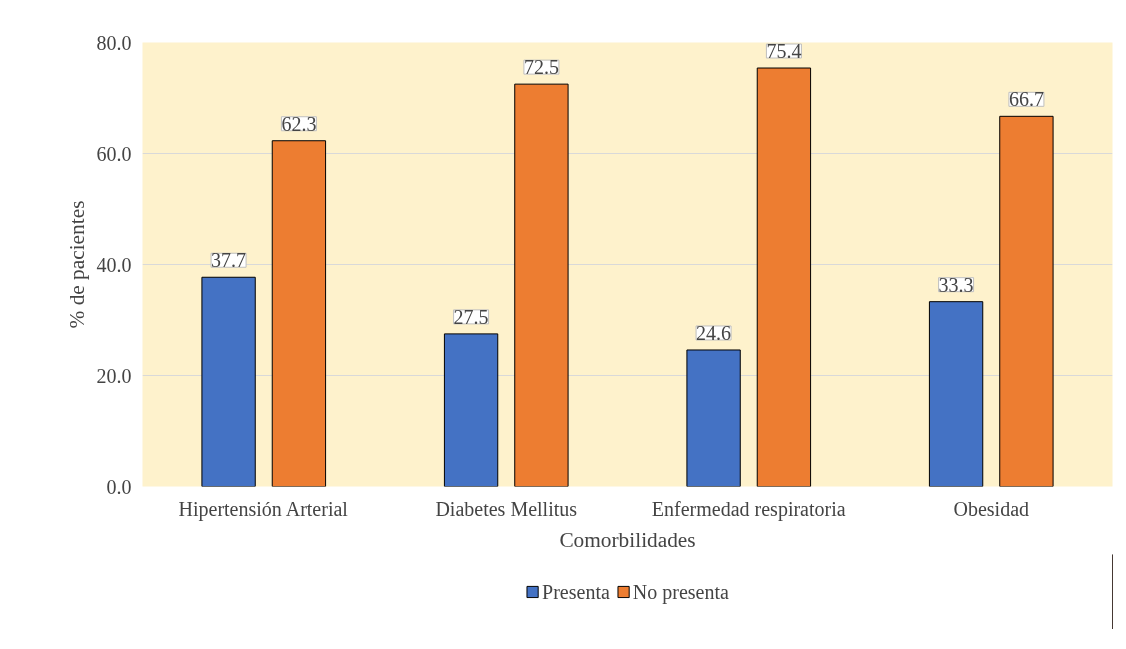 This screenshot has width=1126, height=649. I want to click on data-label: 66.7, so click(1026, 99).